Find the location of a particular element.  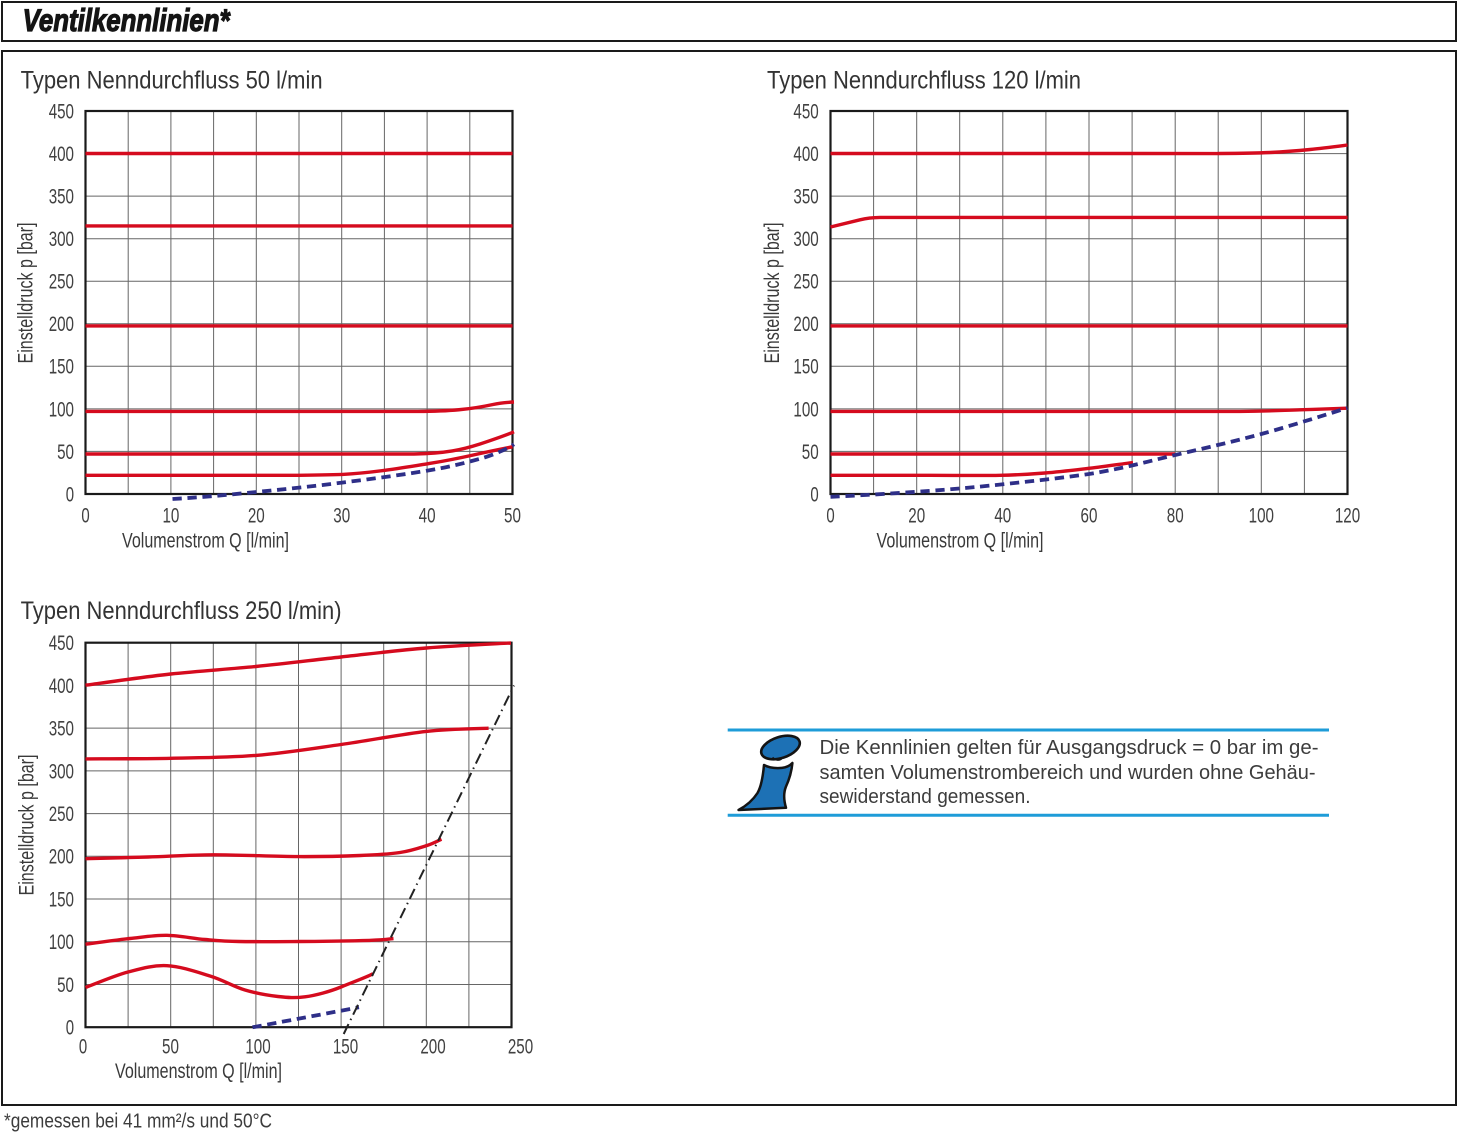

svg-text: sewiderstand gemessen. is located at coordinates (925, 797).